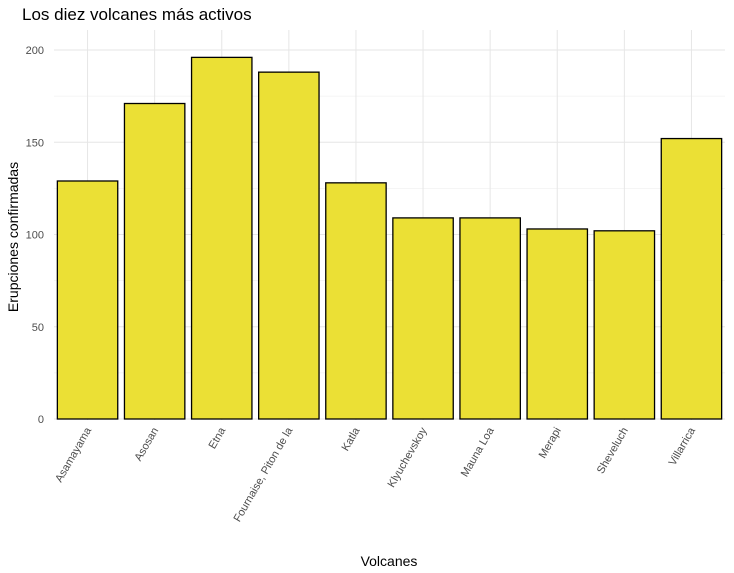 The width and height of the screenshot is (734, 573). Describe the element at coordinates (624, 325) in the screenshot. I see `bar-sheveluch` at that location.